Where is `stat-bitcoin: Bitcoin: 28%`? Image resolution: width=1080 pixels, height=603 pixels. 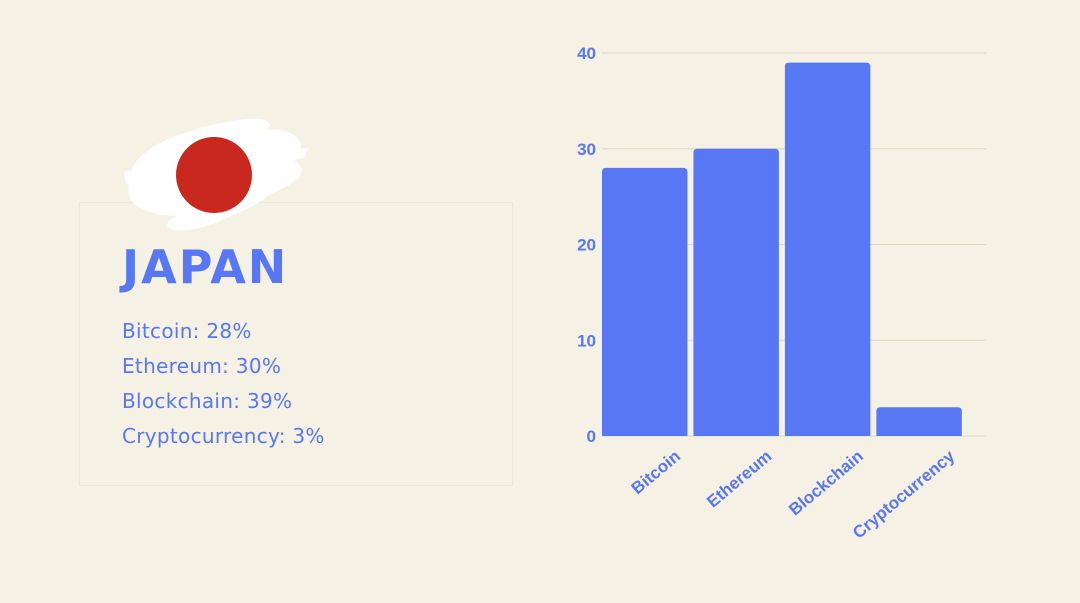 stat-bitcoin: Bitcoin: 28% is located at coordinates (187, 331).